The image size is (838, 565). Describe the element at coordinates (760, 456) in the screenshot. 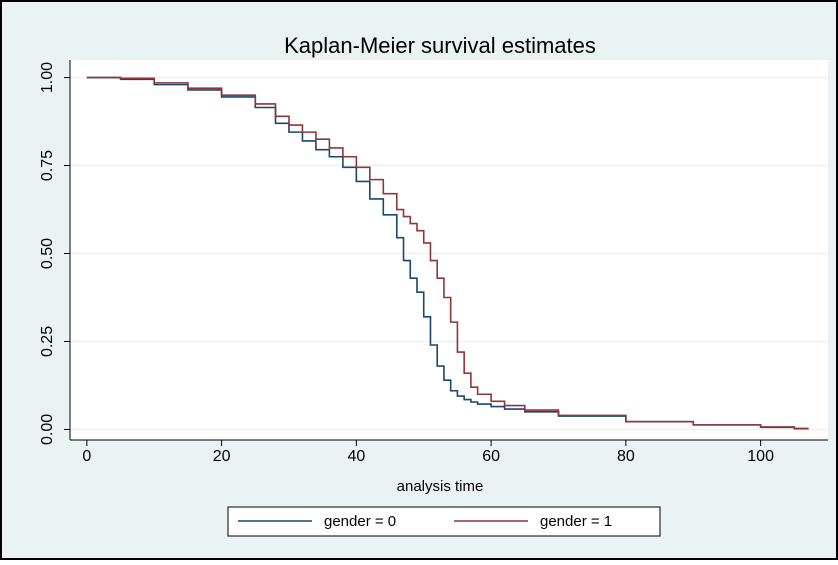

I see `x-tick-label: 100` at that location.